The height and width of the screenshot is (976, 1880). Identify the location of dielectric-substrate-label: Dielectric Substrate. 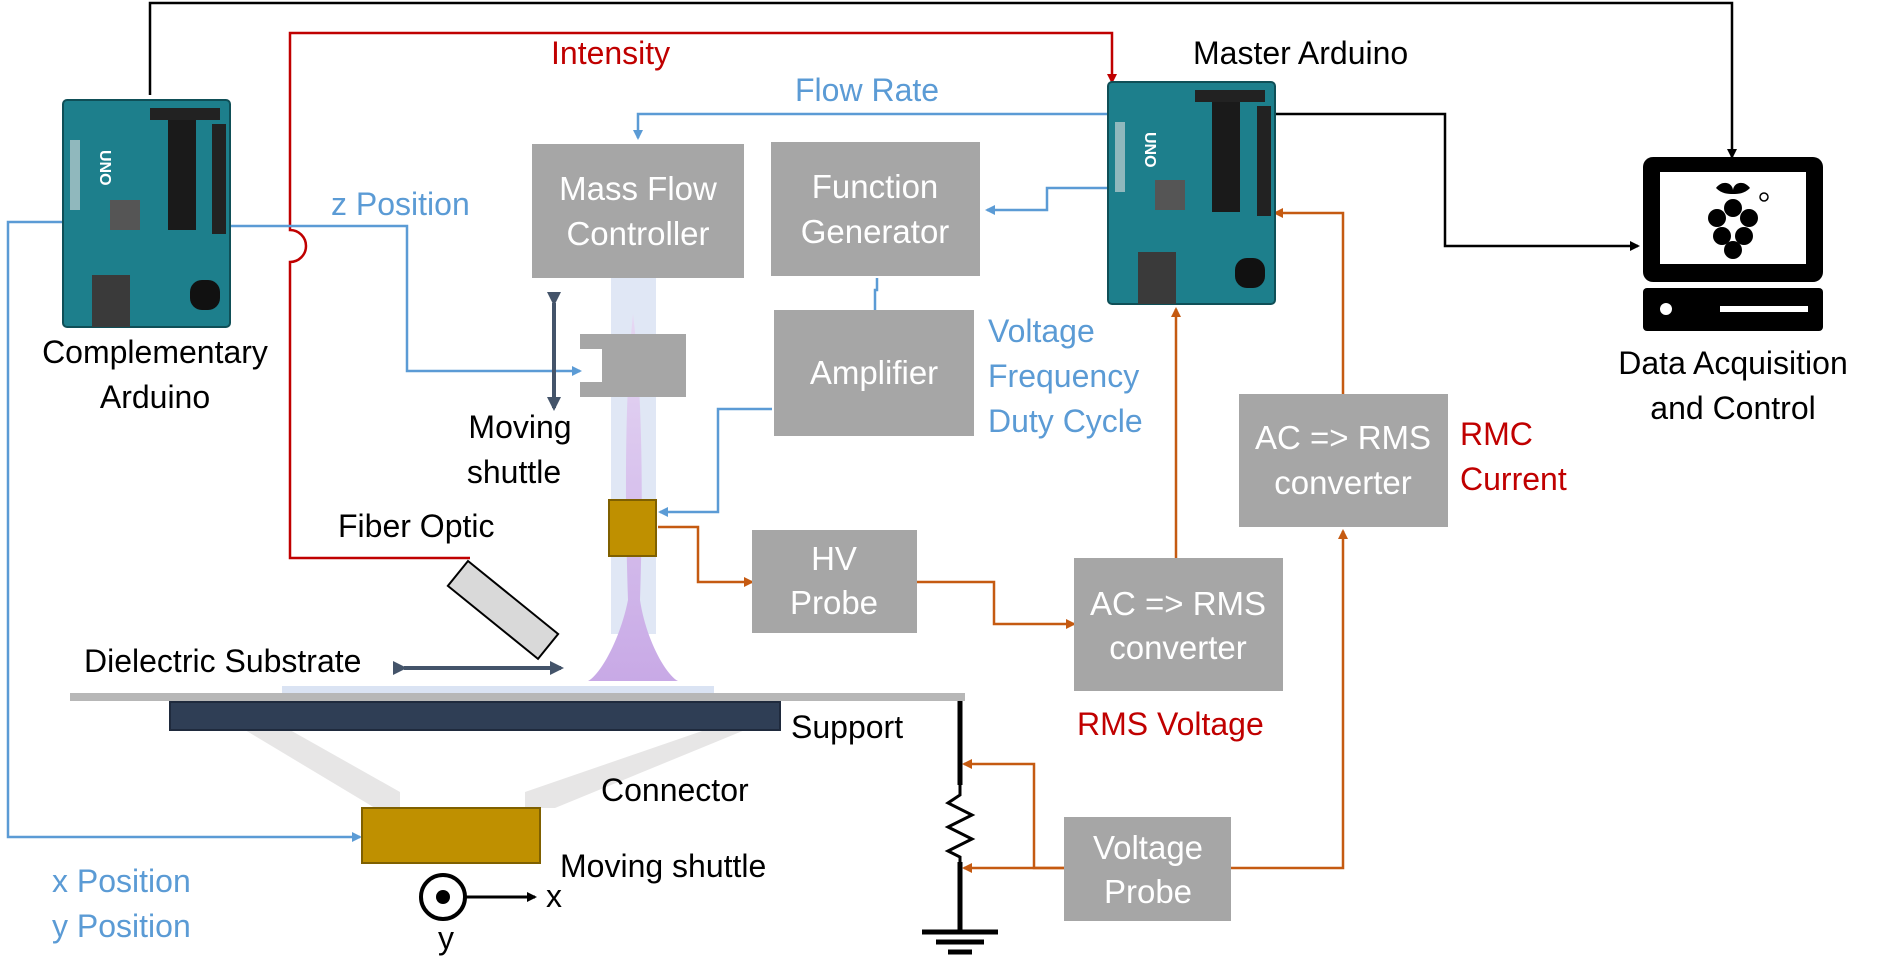
(222, 661).